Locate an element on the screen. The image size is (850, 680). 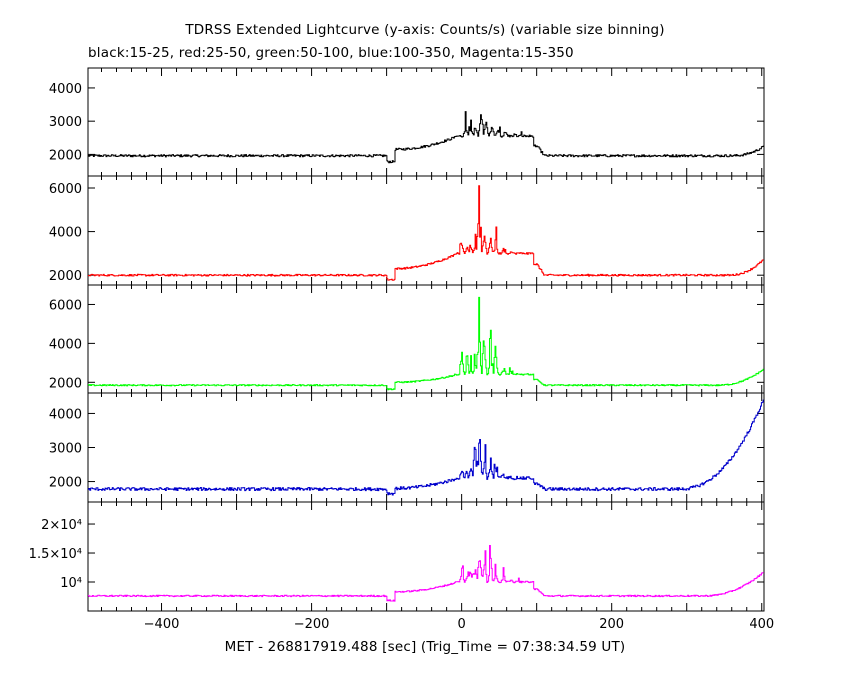
y-tick-label: 1.5×10⁴ is located at coordinates (55, 554).